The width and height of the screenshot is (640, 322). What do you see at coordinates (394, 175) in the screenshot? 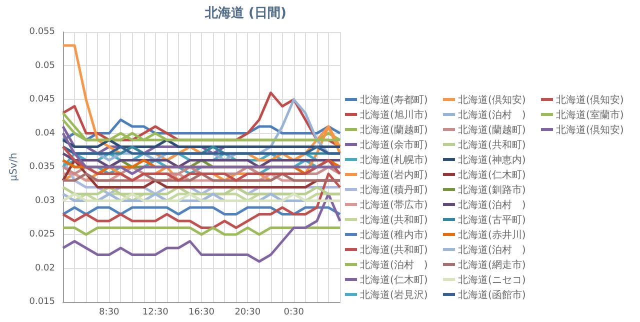
I see `legend-label: 北海道(岩内町)` at bounding box center [394, 175].